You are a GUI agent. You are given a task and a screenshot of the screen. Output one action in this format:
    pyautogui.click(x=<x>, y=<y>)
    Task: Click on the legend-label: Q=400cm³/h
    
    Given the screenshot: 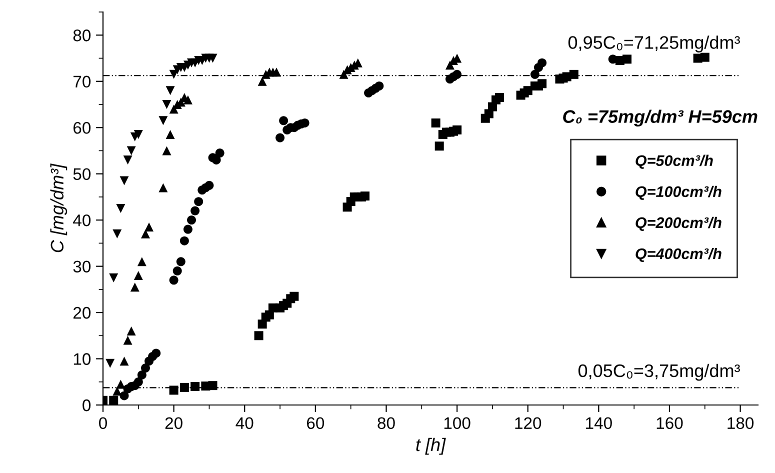 What is the action you would take?
    pyautogui.click(x=679, y=255)
    